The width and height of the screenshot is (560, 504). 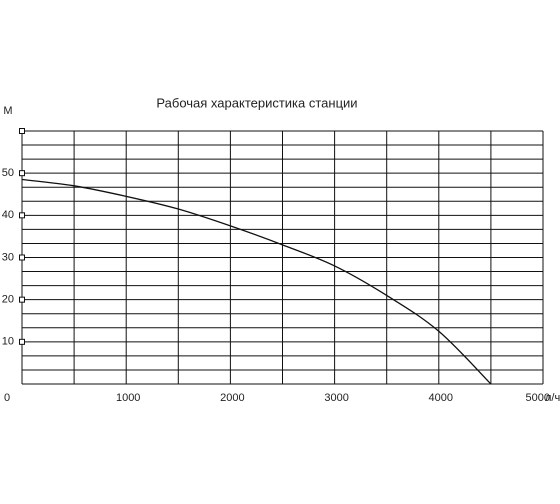 What do you see at coordinates (232, 398) in the screenshot?
I see `x-tick-label: 2000` at bounding box center [232, 398].